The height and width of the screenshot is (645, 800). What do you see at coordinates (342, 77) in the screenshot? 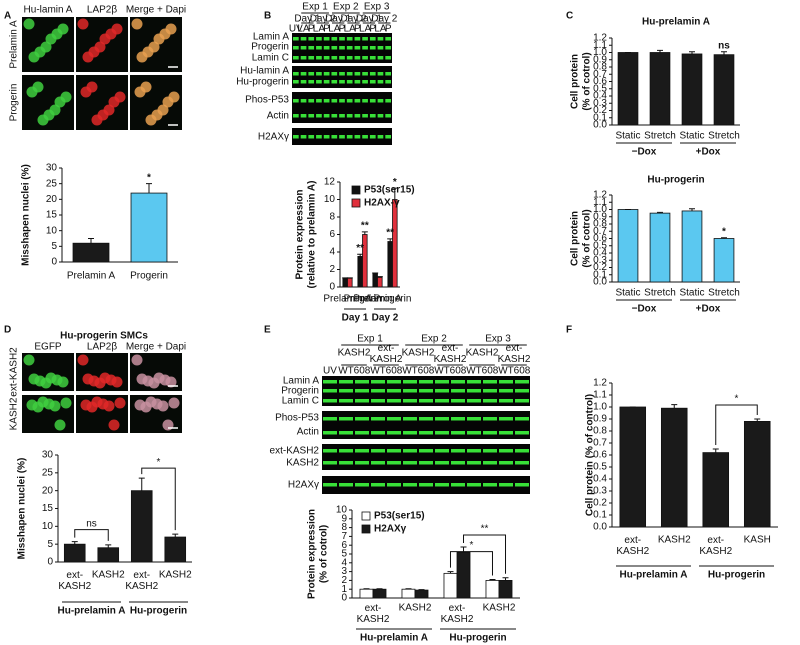
I see `blot-strip` at bounding box center [342, 77].